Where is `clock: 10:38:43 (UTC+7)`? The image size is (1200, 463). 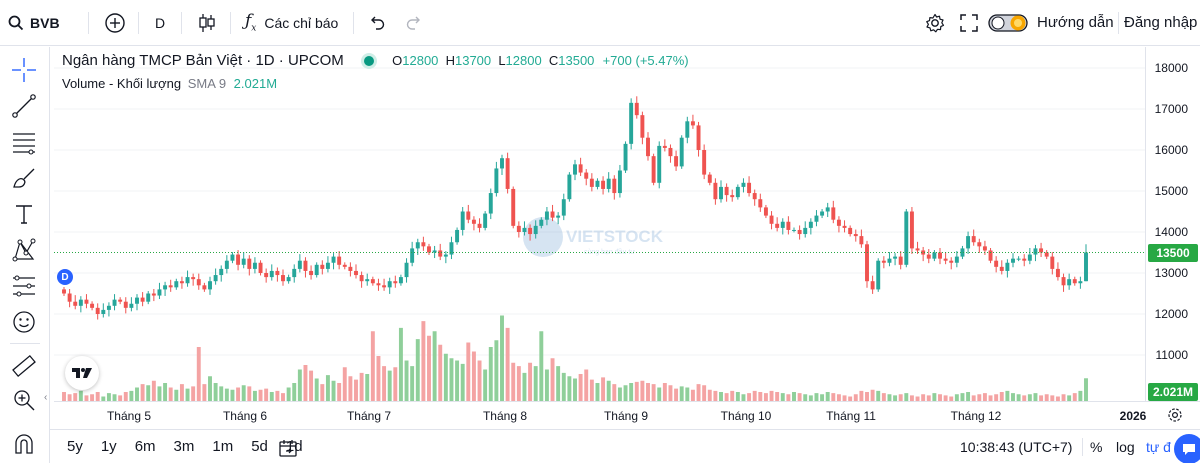
clock: 10:38:43 (UTC+7) is located at coordinates (1016, 446).